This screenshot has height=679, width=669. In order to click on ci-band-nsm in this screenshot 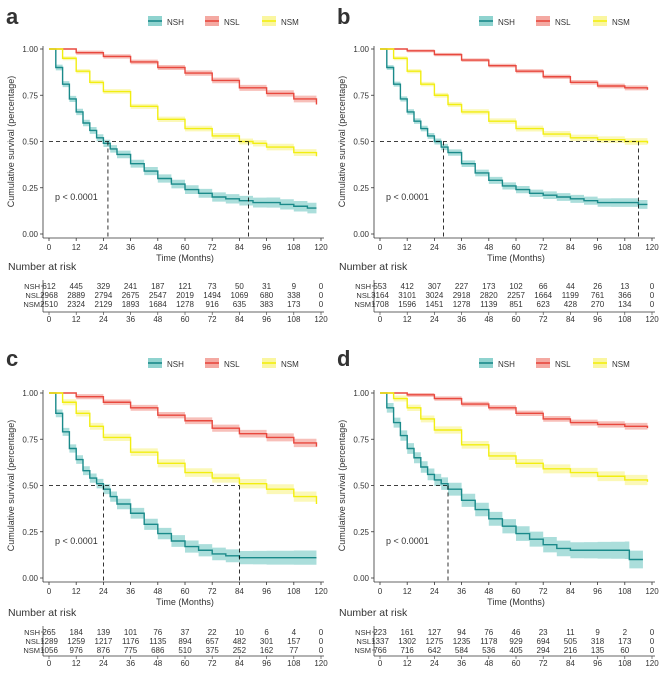, I will do `click(514, 98)`.